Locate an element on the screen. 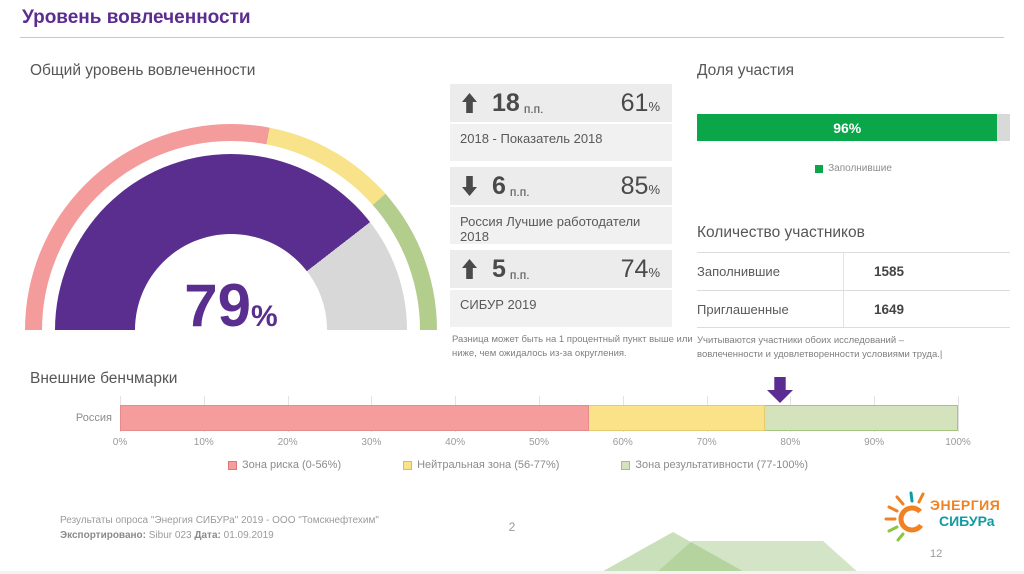 This screenshot has height=574, width=1024. page-number: 2 is located at coordinates (512, 527).